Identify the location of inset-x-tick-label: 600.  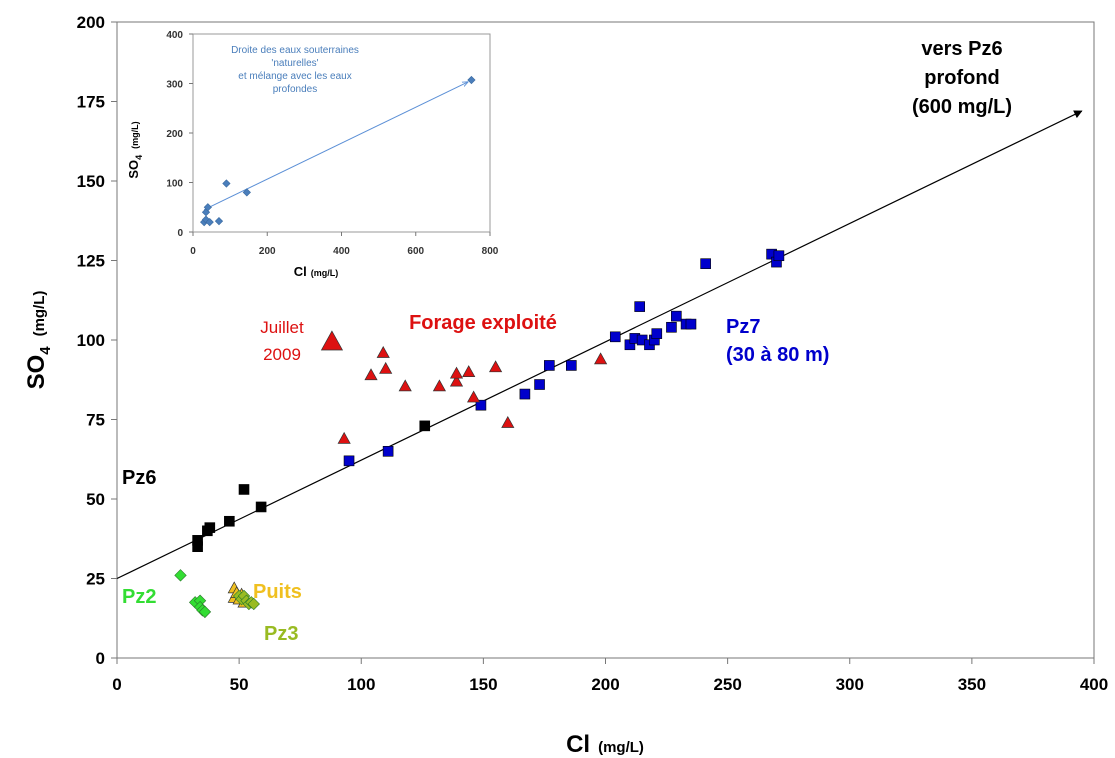
(415, 251).